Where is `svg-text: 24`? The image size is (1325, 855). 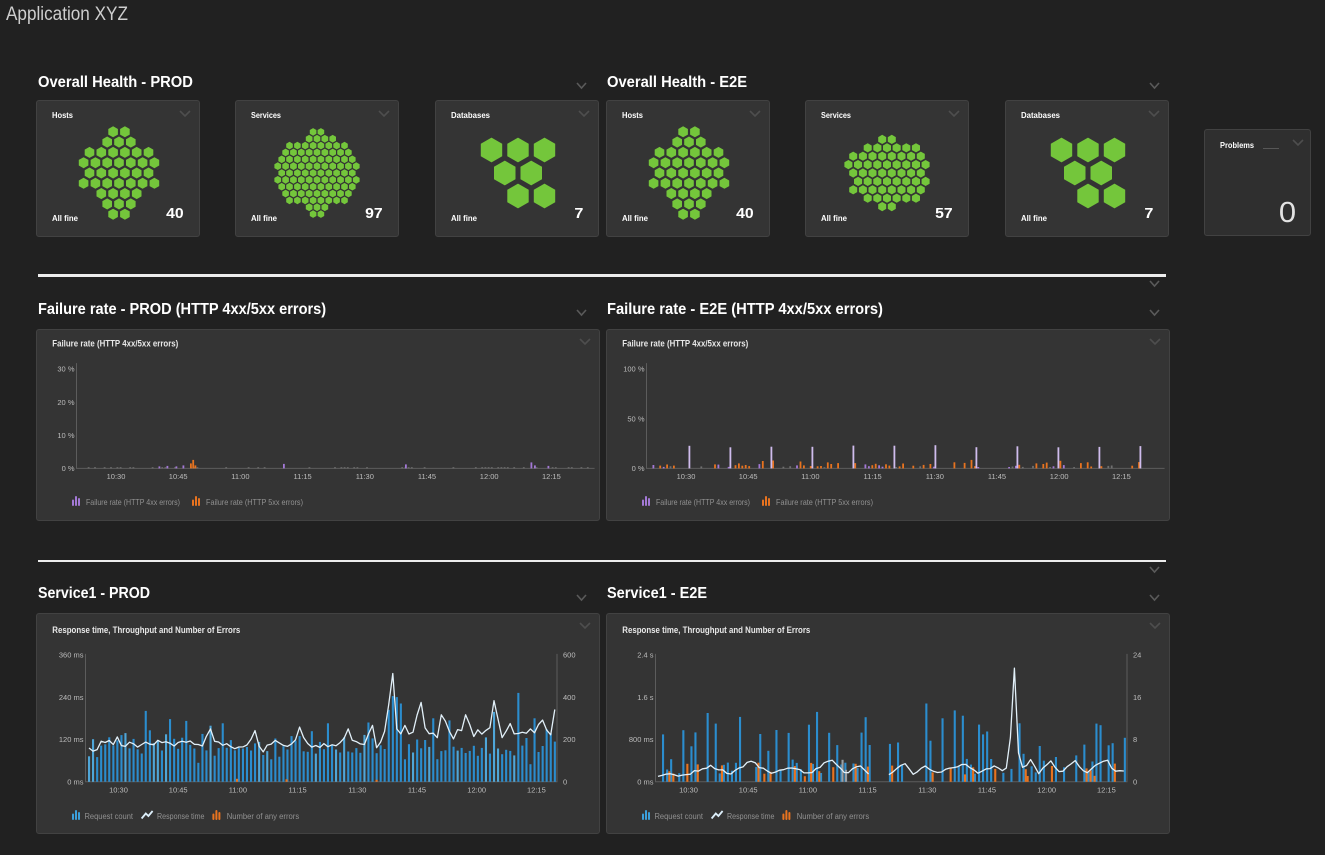
svg-text: 24 is located at coordinates (1137, 655).